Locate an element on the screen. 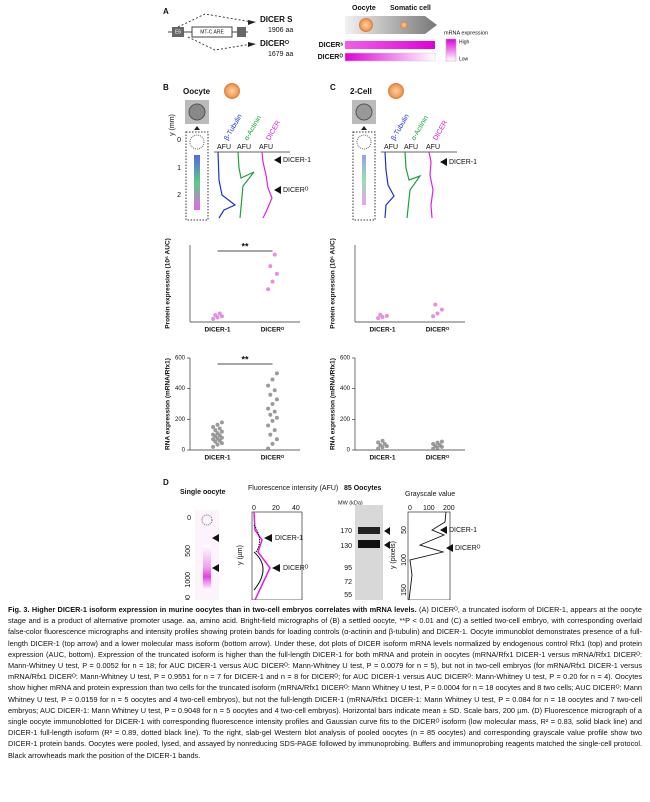 This screenshot has width=650, height=802. embryo-image is located at coordinates (364, 112).